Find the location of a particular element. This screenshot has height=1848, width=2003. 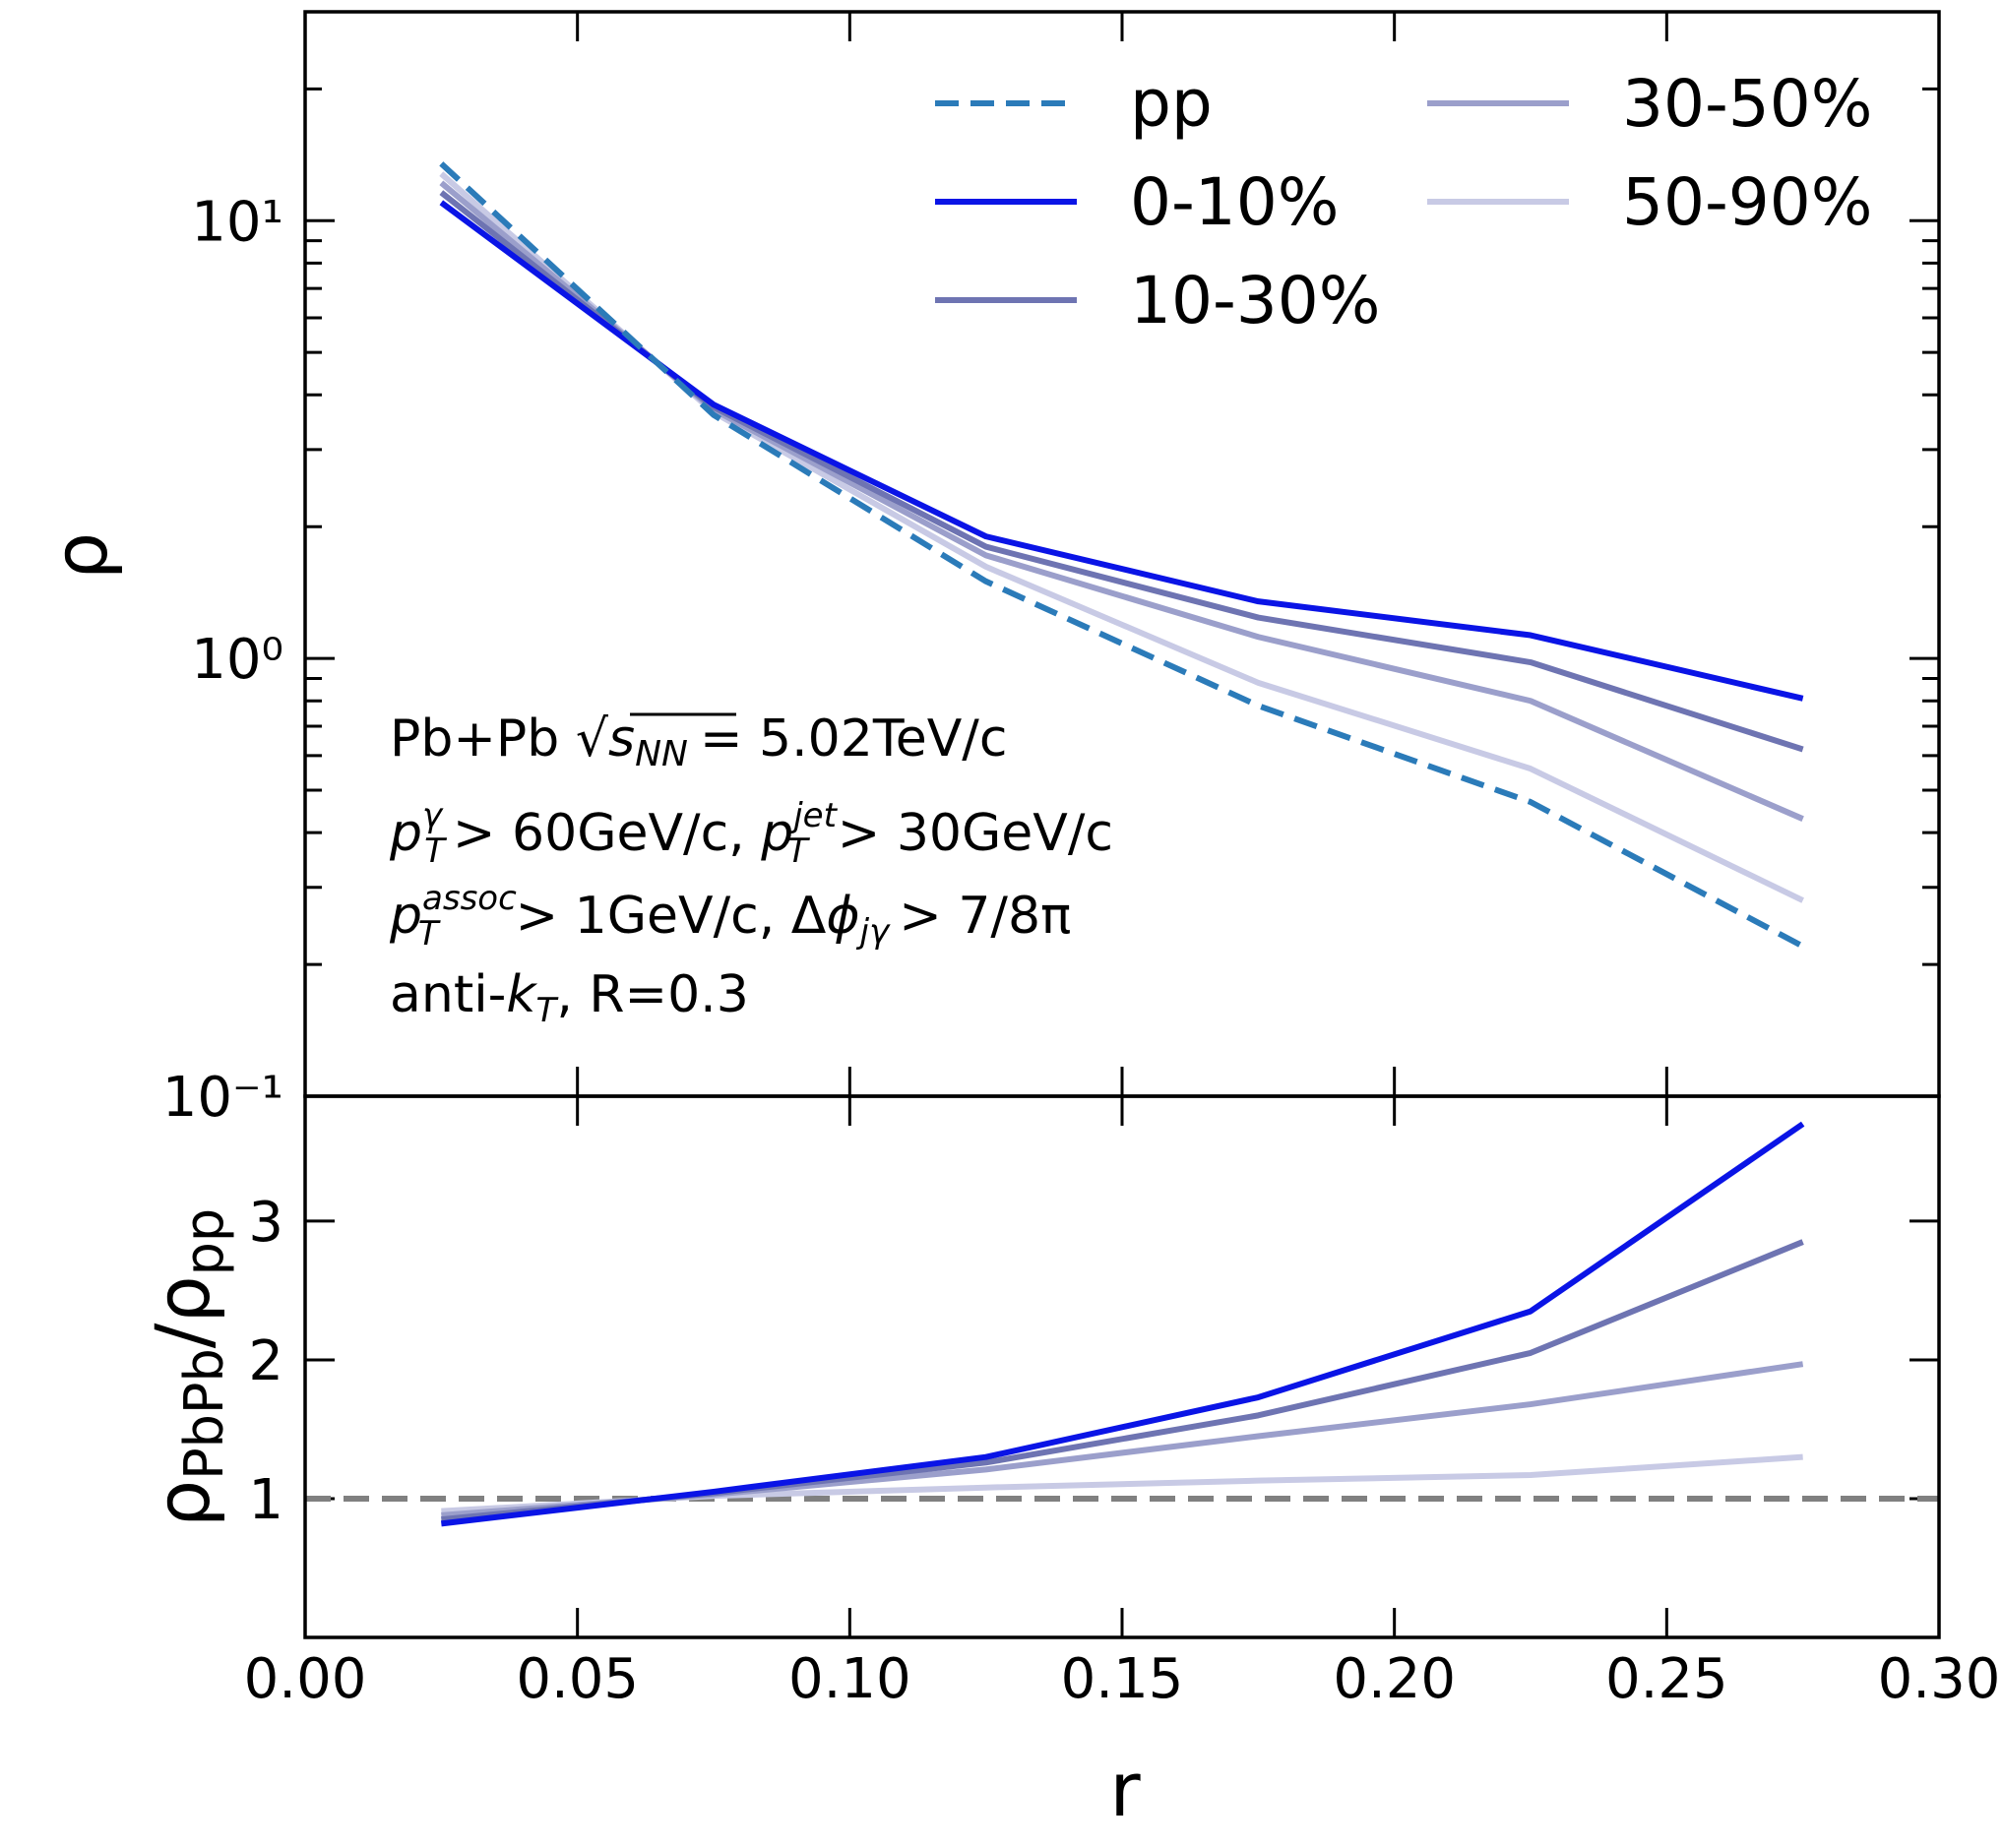

bottom-series is located at coordinates (1122, 1324).